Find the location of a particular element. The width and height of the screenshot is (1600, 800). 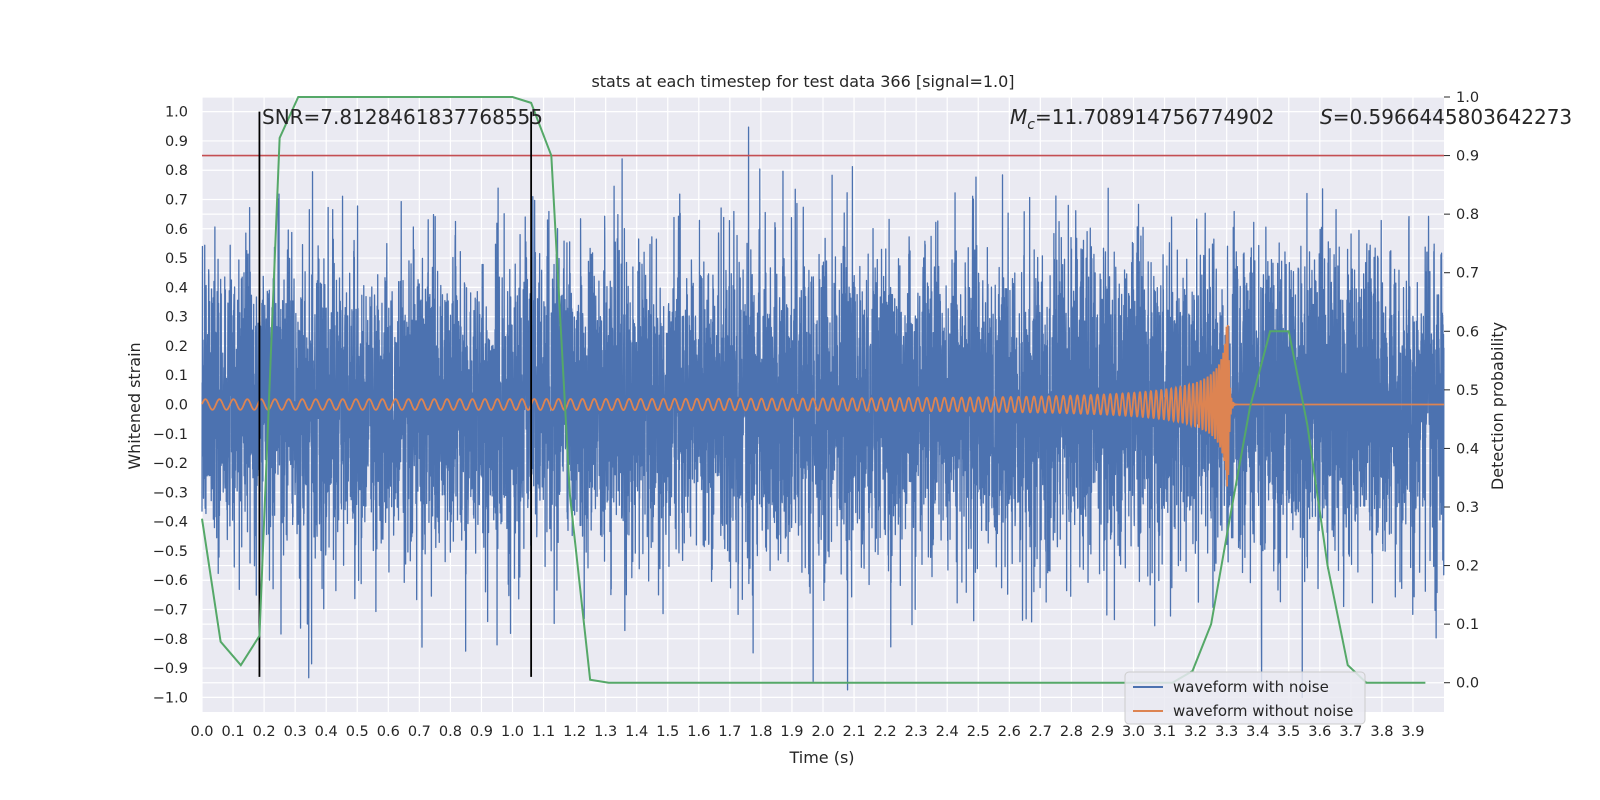

s-annotation: S=0.5966445803642273 is located at coordinates (1446, 117).